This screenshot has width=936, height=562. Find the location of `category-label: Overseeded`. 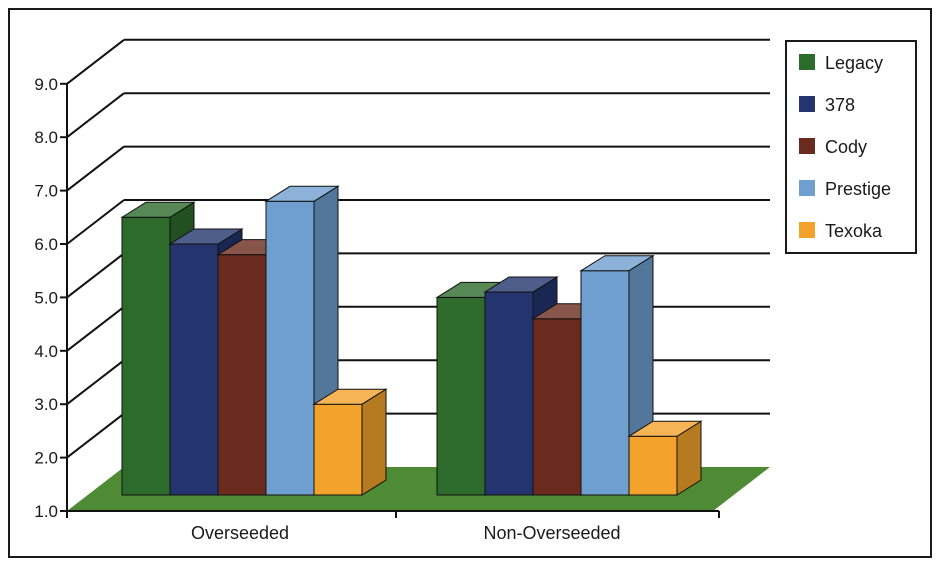

category-label: Overseeded is located at coordinates (240, 533).